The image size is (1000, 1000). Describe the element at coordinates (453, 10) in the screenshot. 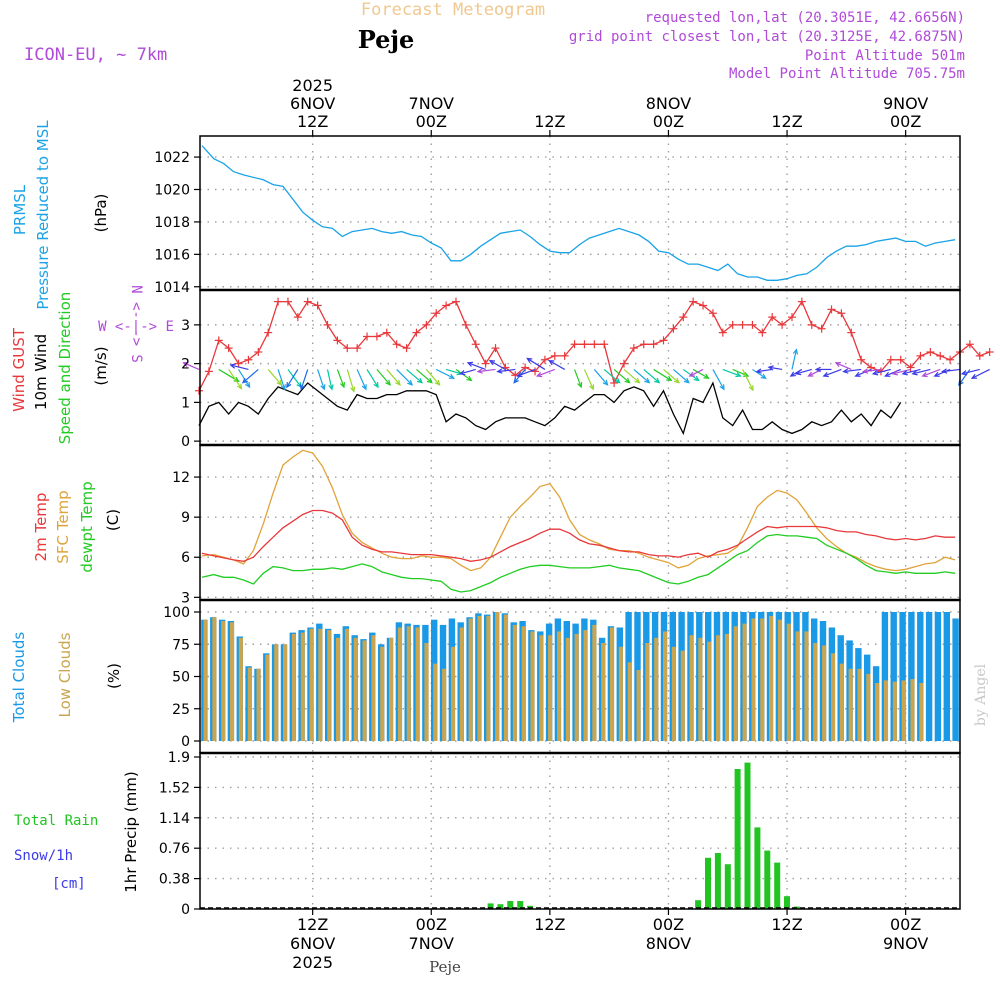

I see `meteogram-title: Forecast Meteogram` at that location.